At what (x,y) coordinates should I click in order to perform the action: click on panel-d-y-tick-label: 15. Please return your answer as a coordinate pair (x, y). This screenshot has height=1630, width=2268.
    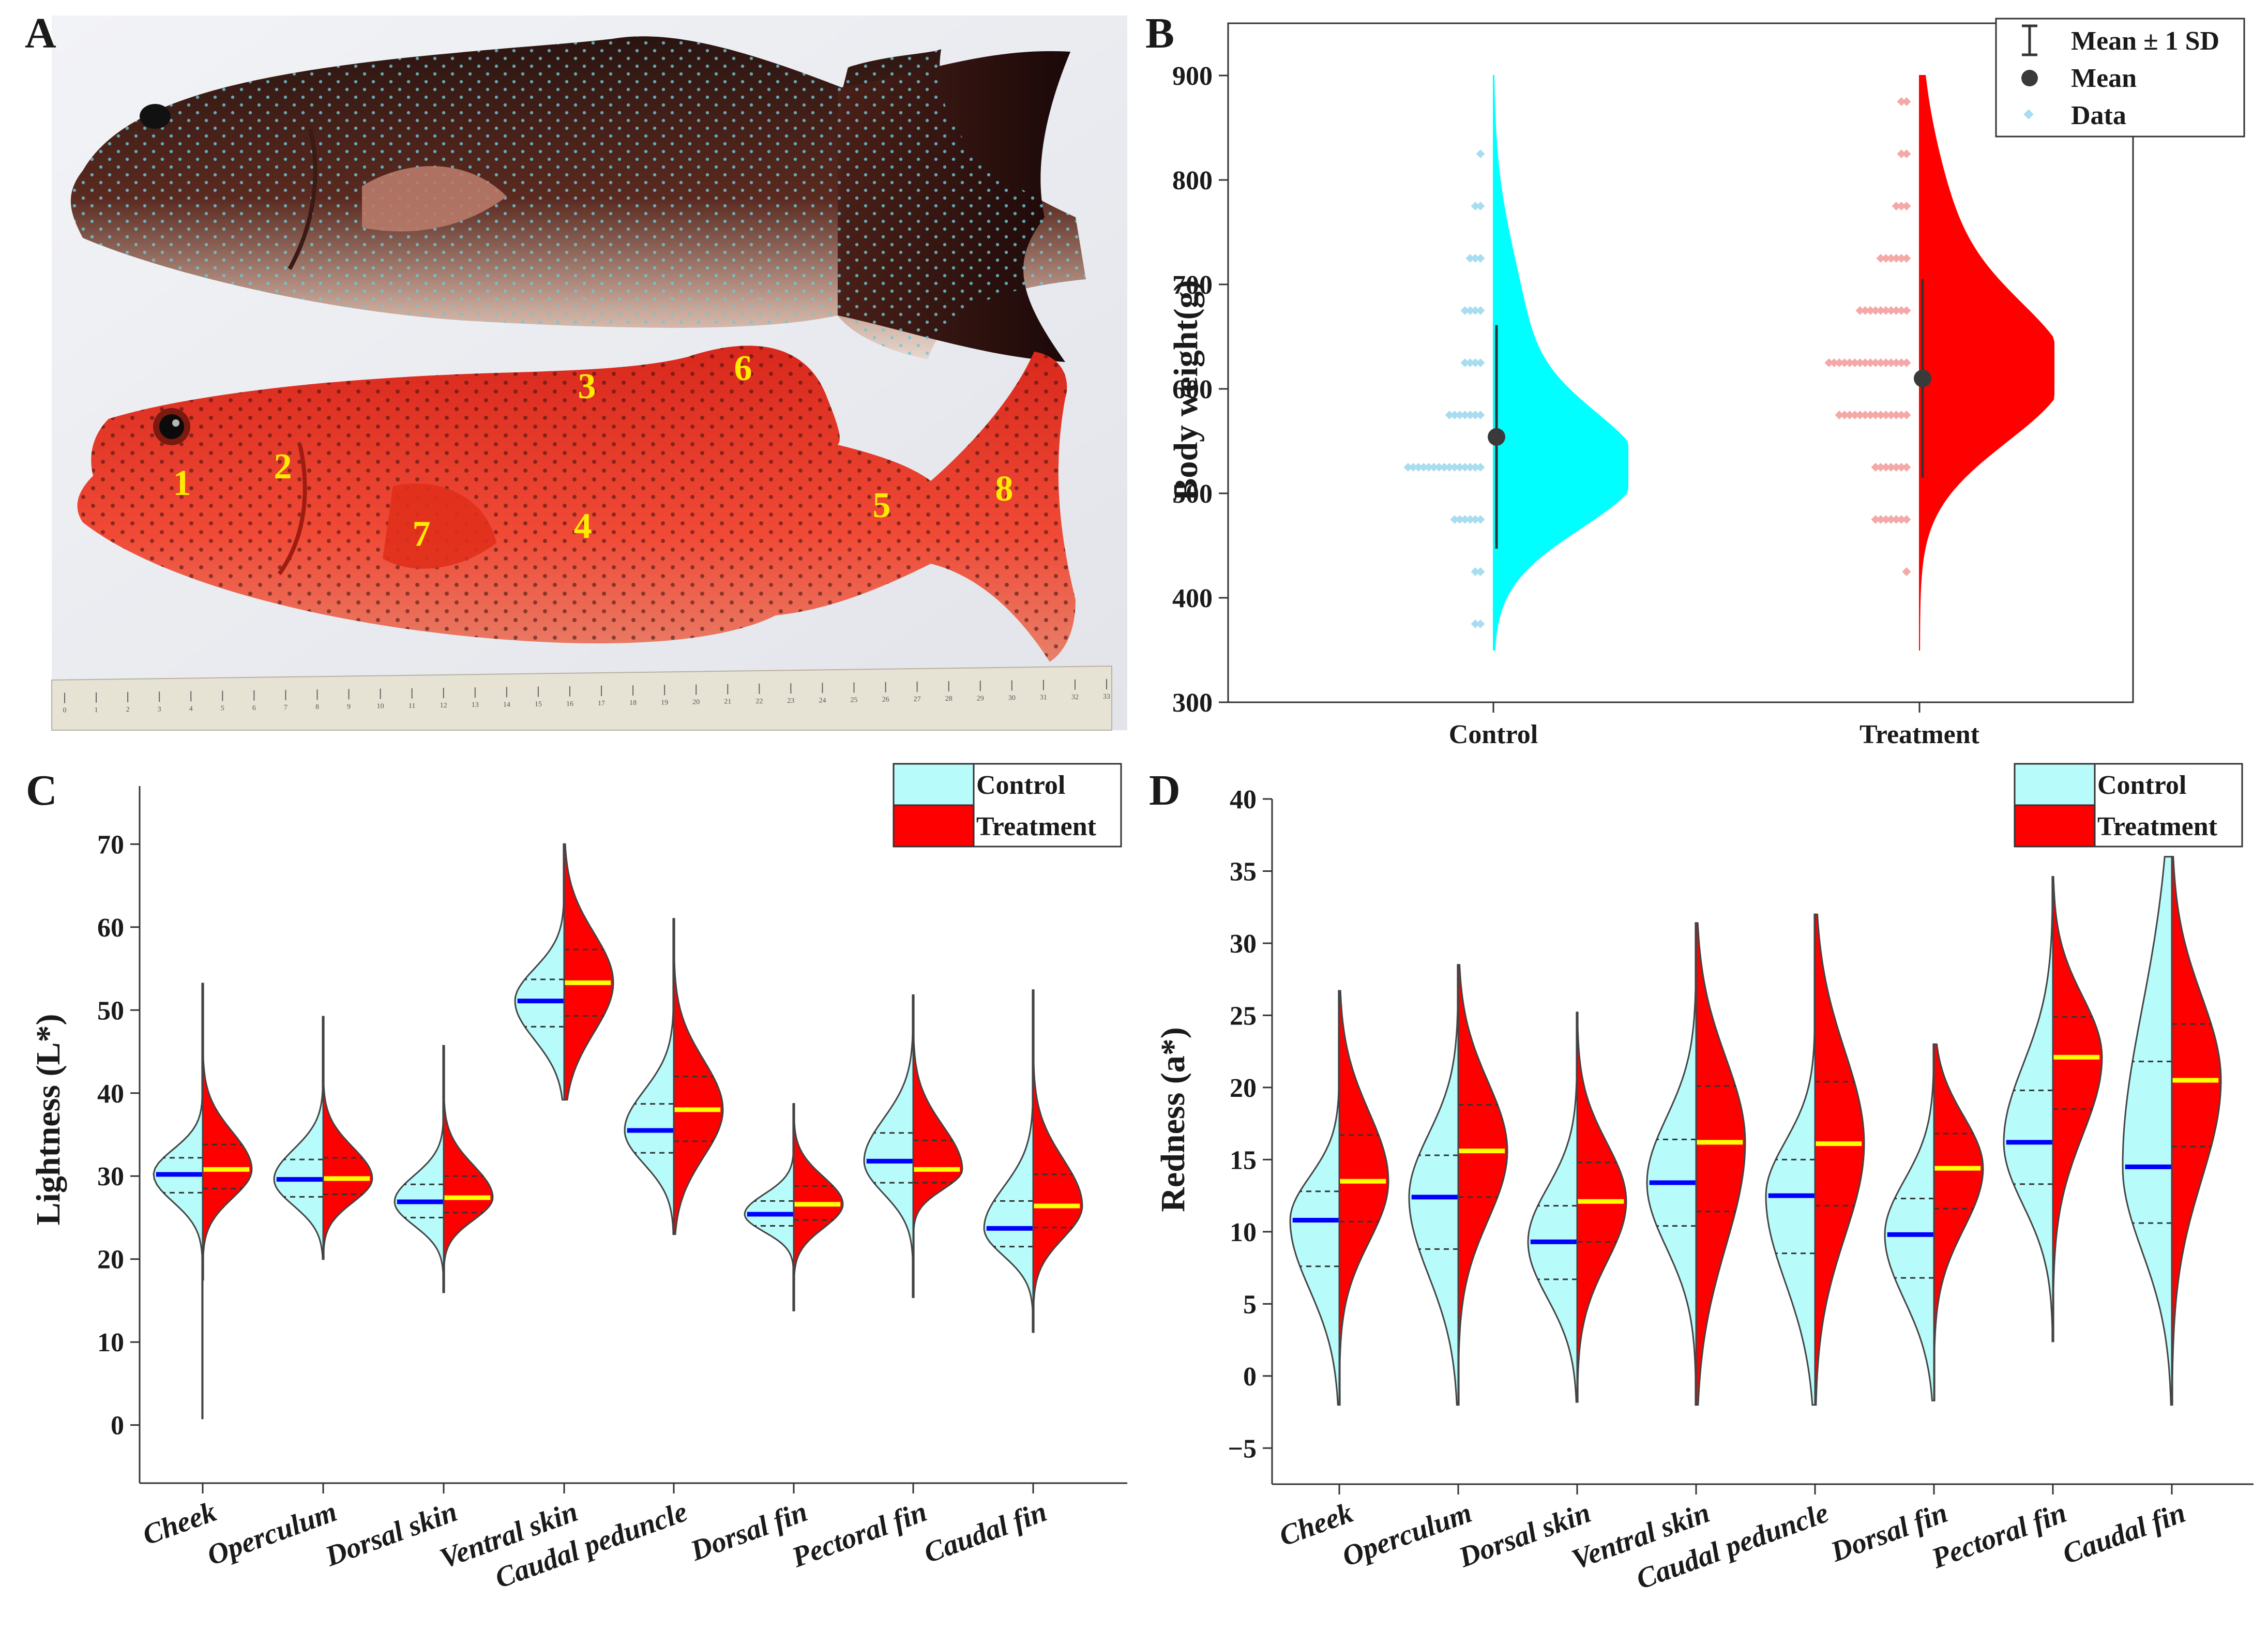
    Looking at the image, I should click on (1243, 1160).